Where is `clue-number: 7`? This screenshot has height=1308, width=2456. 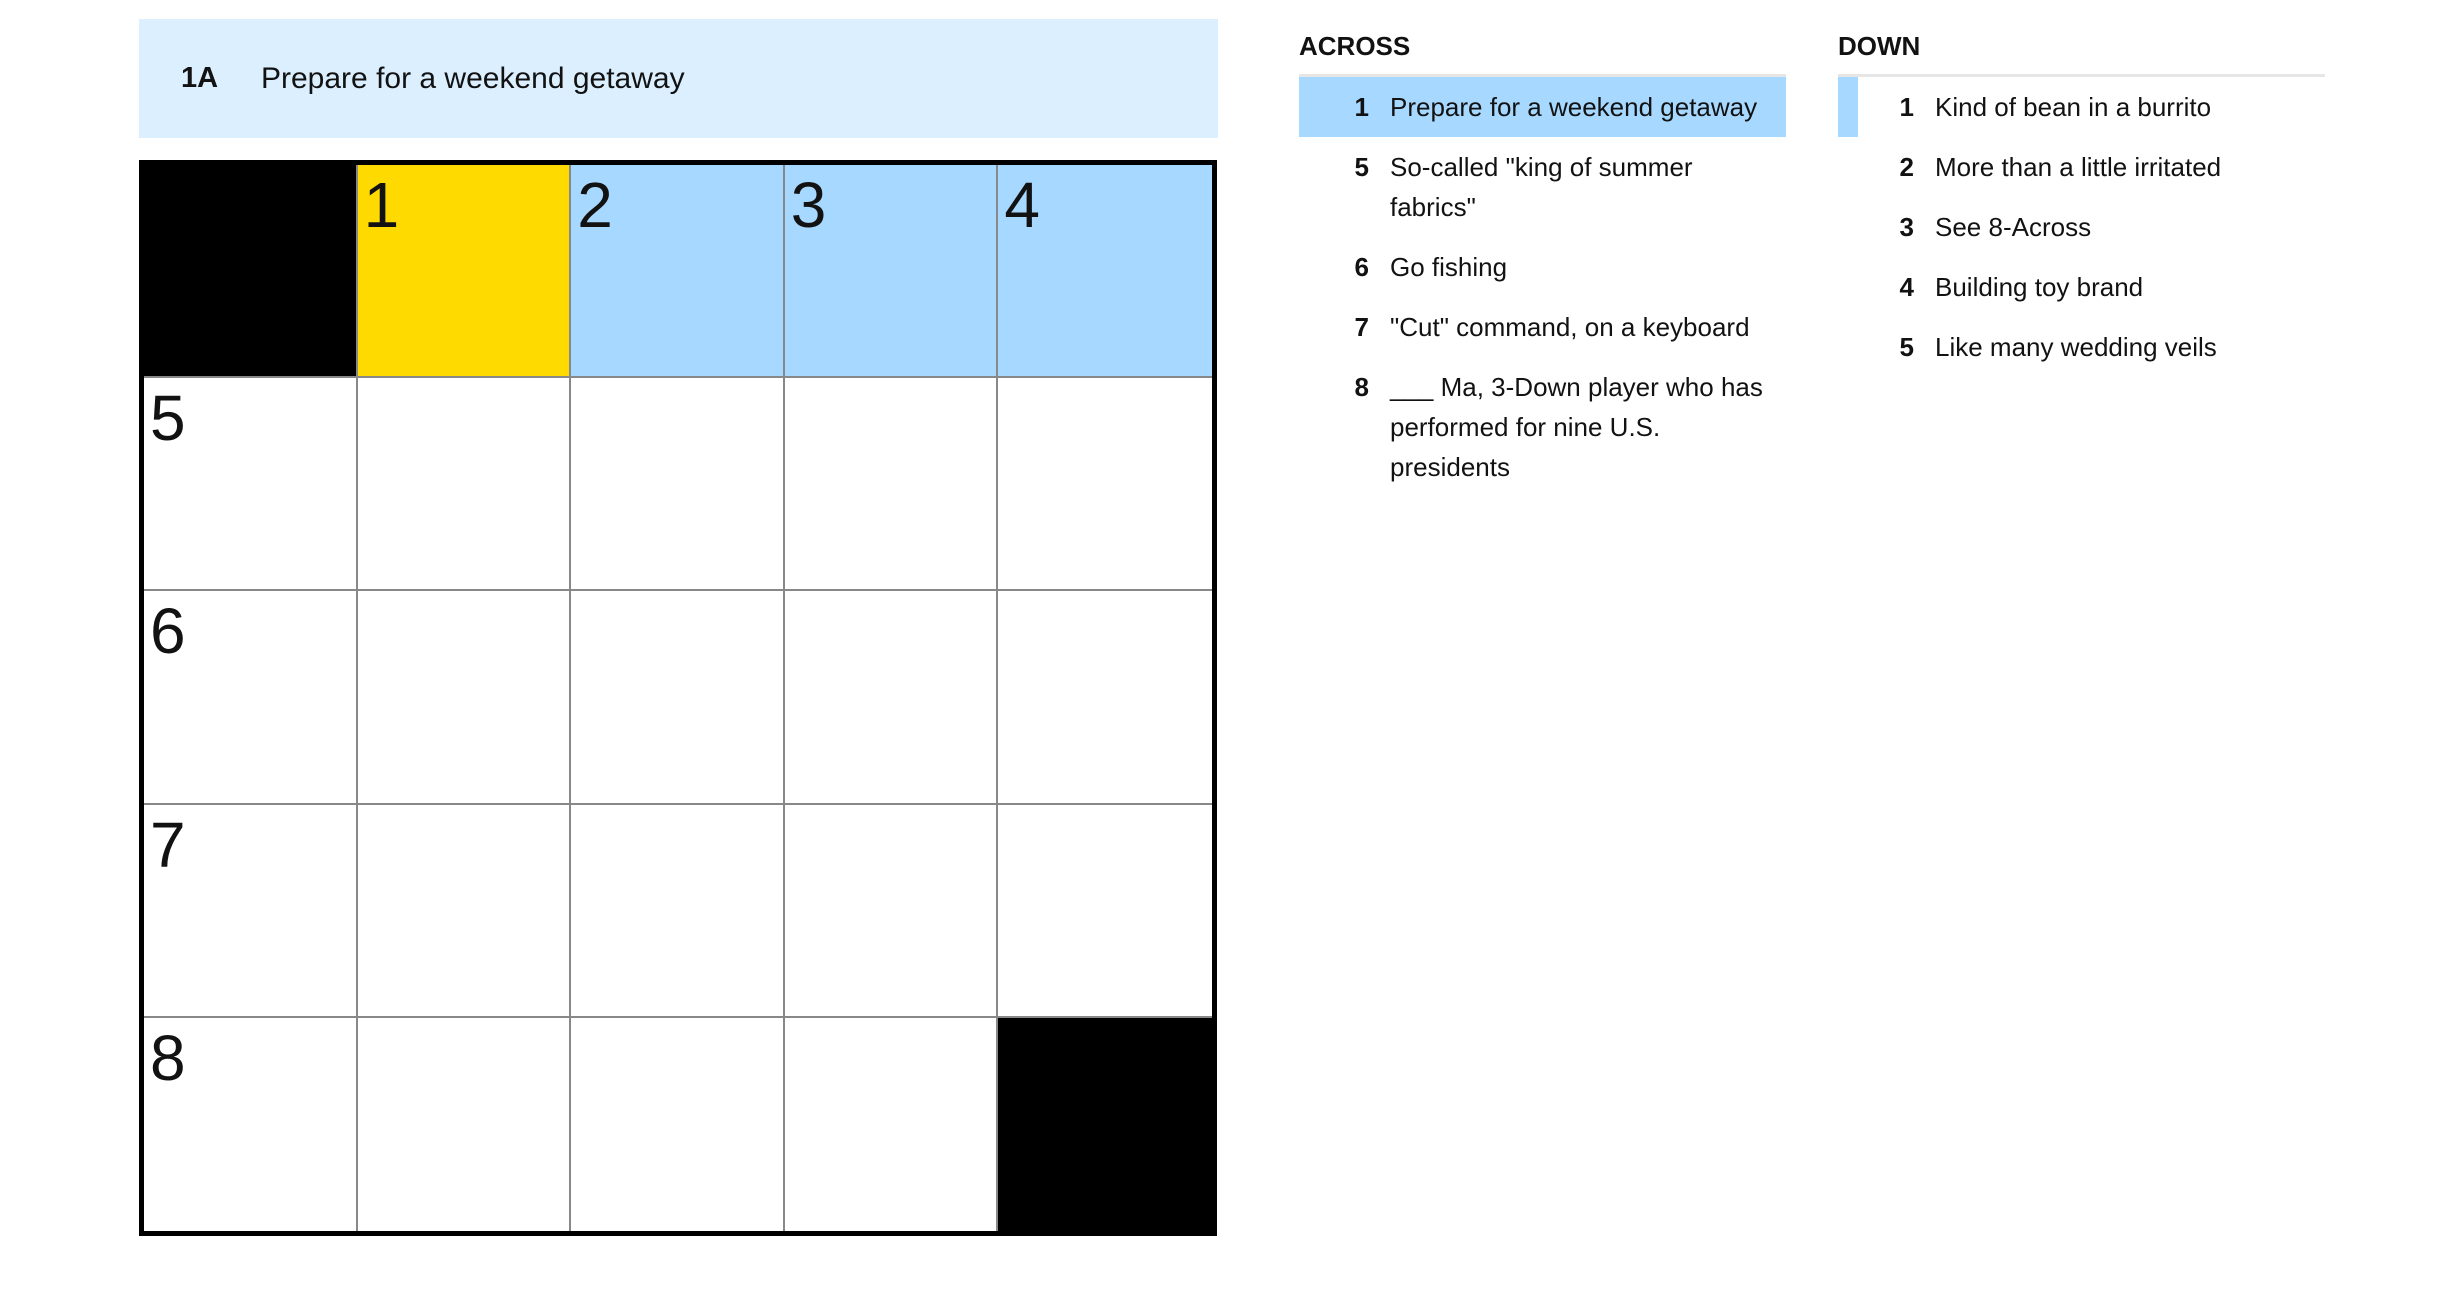 clue-number: 7 is located at coordinates (1361, 327).